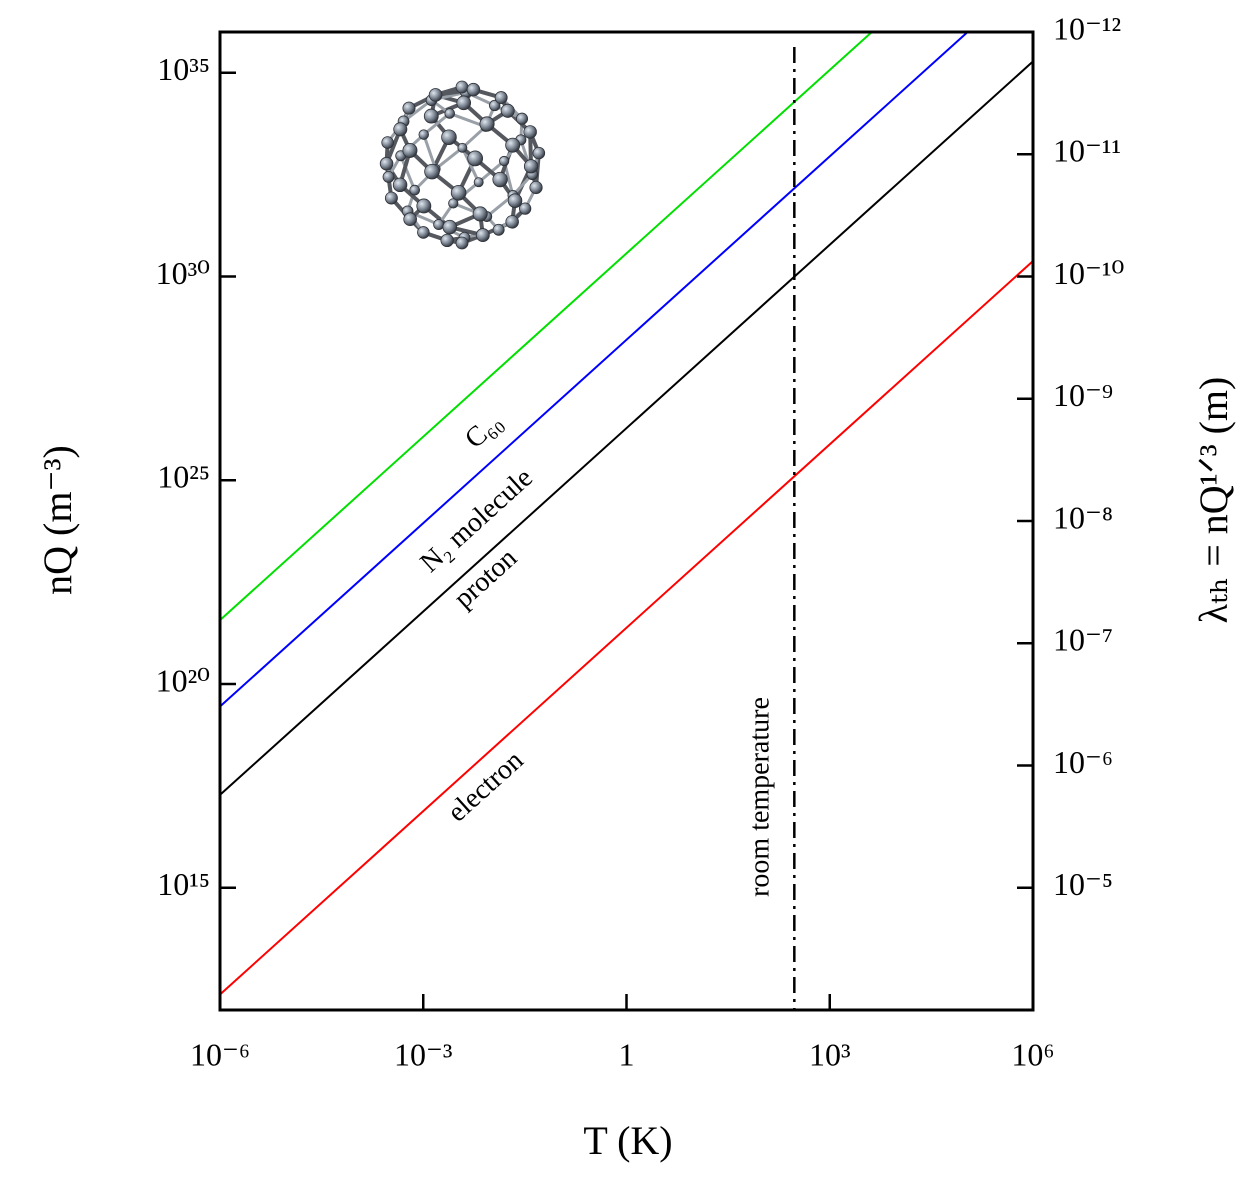 This screenshot has height=1181, width=1253. I want to click on fullerene-illustration, so click(462, 165).